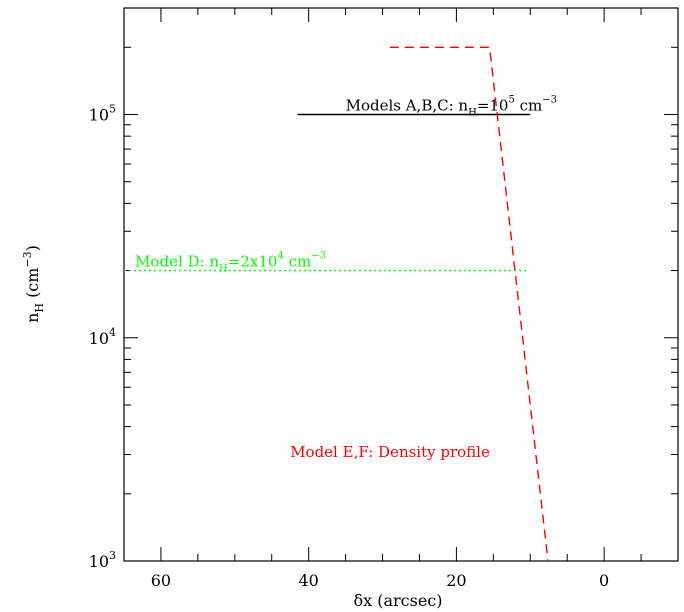 The image size is (684, 612). Describe the element at coordinates (451, 107) in the screenshot. I see `annotation-1: Models A,B,C: nH=105 cm−3` at that location.